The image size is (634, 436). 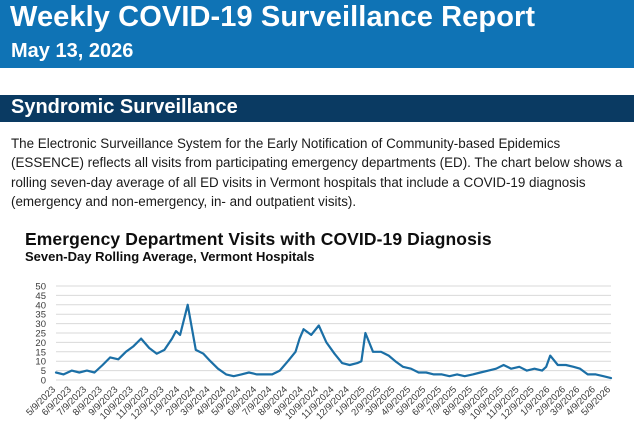 What do you see at coordinates (72, 51) in the screenshot?
I see `report-date: May 13, 2026` at bounding box center [72, 51].